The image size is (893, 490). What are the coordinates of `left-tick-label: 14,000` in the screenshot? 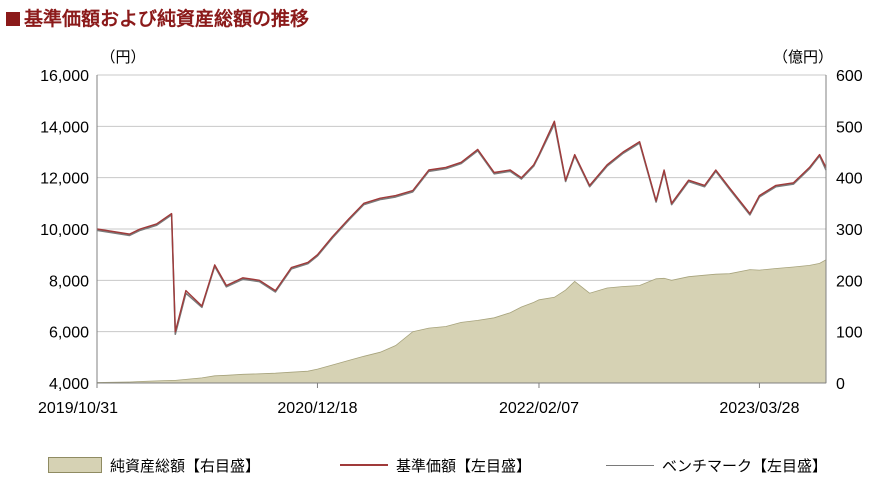 It's located at (64, 127).